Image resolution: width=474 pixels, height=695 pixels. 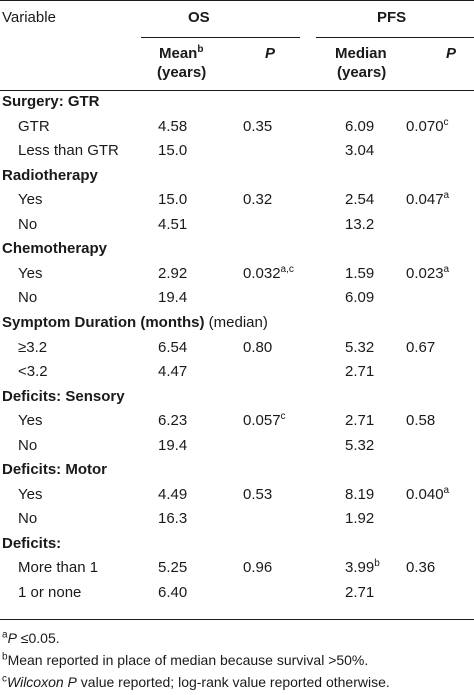 I want to click on os-p-value: 0.057c, so click(x=264, y=420).